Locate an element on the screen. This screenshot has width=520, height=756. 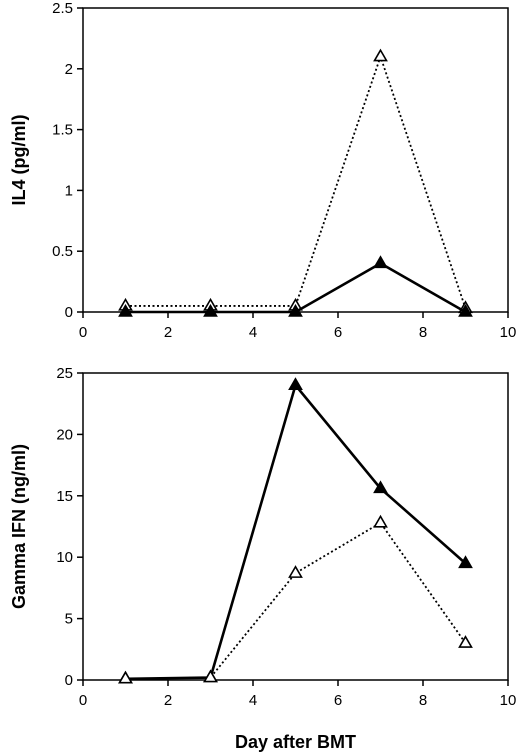
y-tick-label: 5 is located at coordinates (69, 619).